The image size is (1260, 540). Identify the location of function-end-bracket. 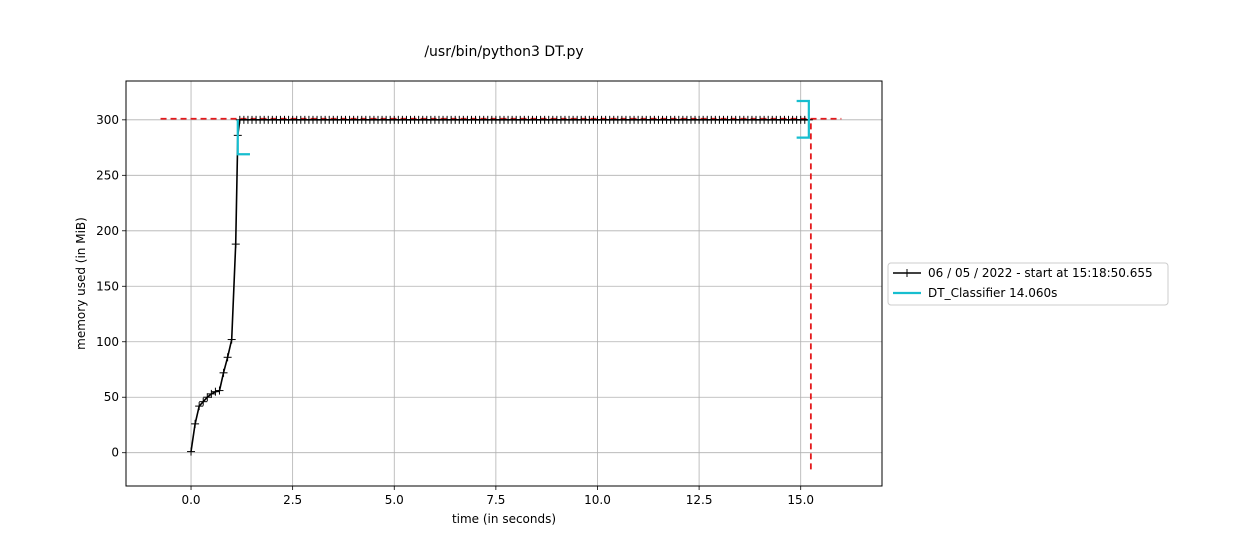
(803, 119).